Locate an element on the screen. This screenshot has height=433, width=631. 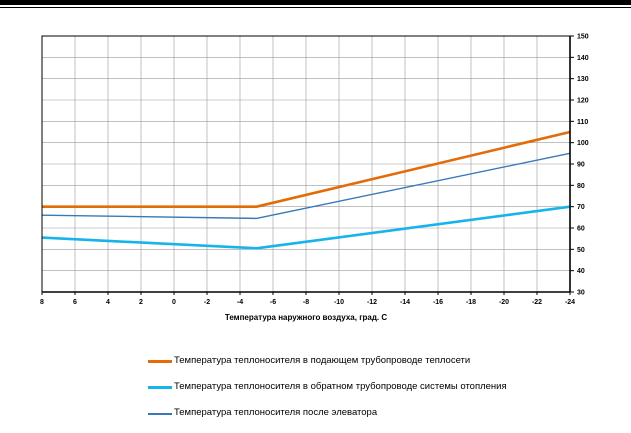
x-tick-label: -22 is located at coordinates (537, 302).